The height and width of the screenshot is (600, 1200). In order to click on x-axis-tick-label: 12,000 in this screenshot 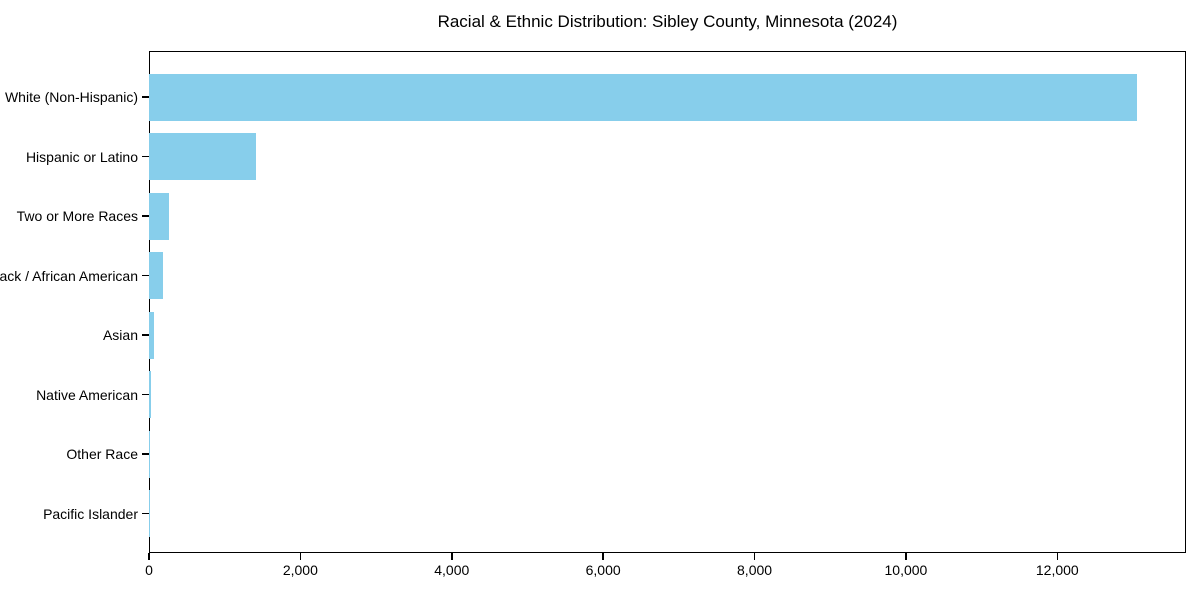, I will do `click(1057, 570)`.